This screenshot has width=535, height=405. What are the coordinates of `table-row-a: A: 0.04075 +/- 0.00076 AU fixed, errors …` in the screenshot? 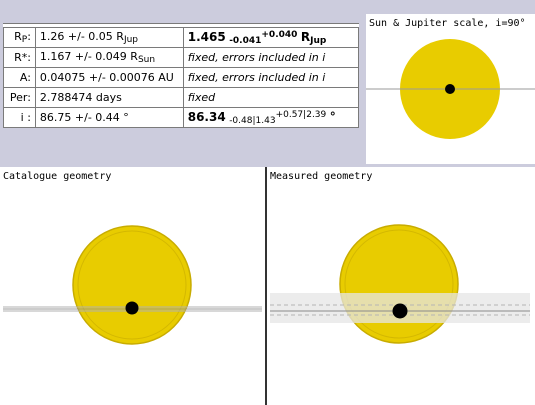 It's located at (181, 77).